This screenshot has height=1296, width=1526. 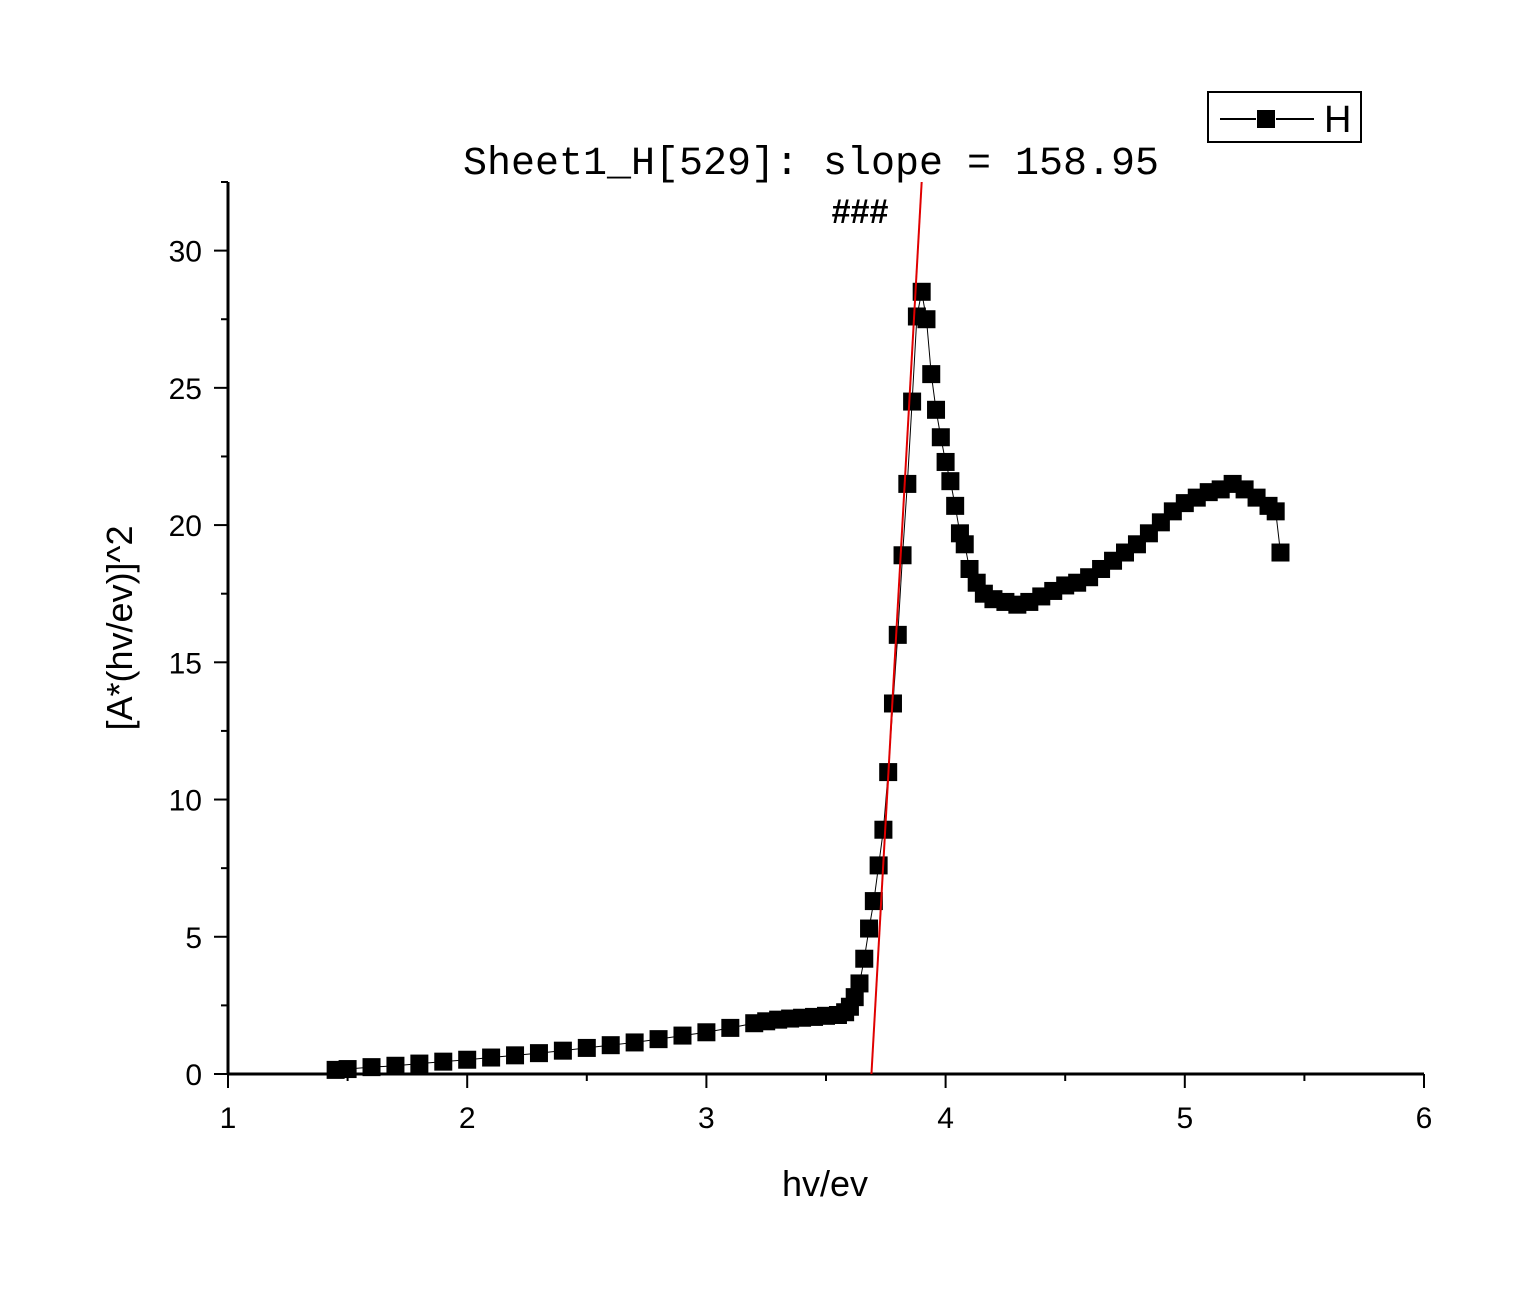 What do you see at coordinates (811, 164) in the screenshot?
I see `slope-annotation: Sheet1_H[529]: slope = 158.95` at bounding box center [811, 164].